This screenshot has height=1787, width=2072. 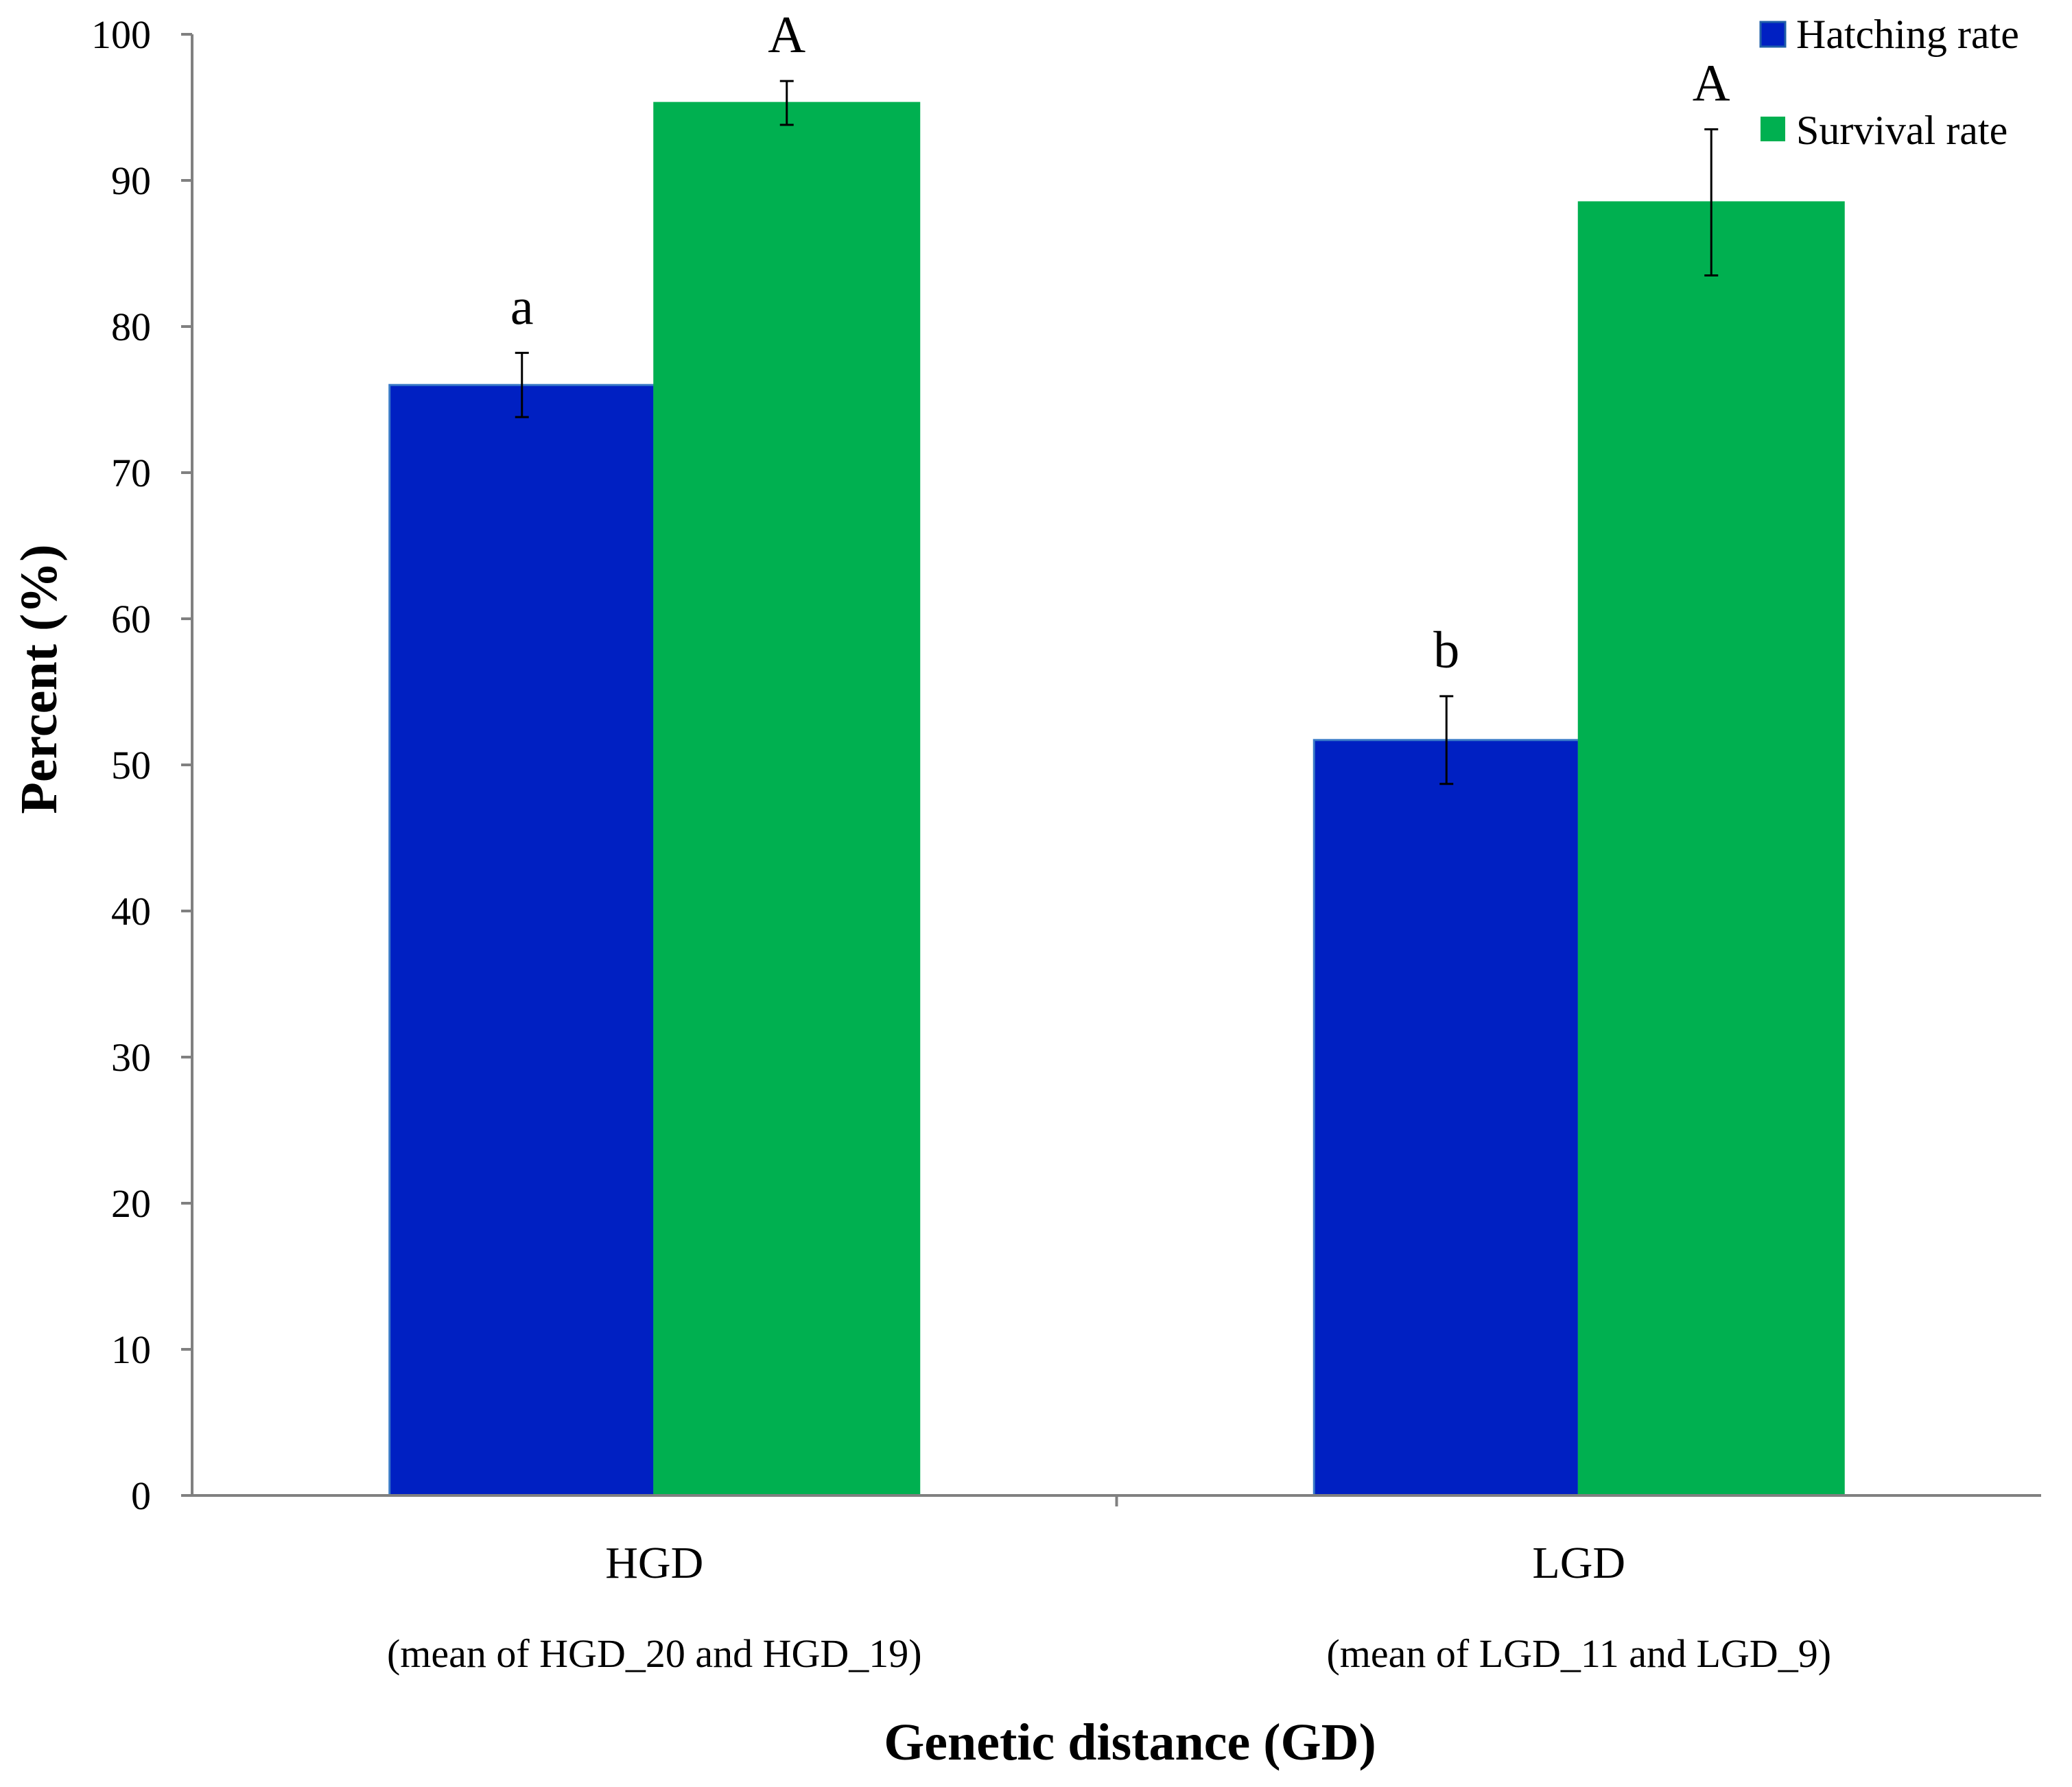 What do you see at coordinates (522, 306) in the screenshot?
I see `significance-label: a` at bounding box center [522, 306].